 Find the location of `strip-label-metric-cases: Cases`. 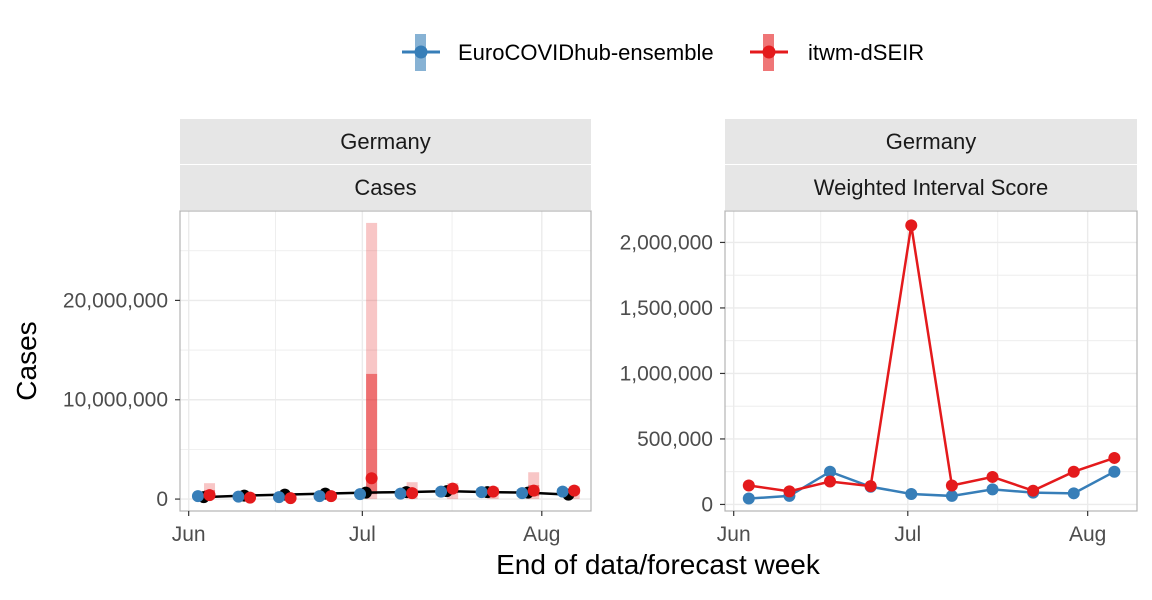

strip-label-metric-cases: Cases is located at coordinates (385, 187).